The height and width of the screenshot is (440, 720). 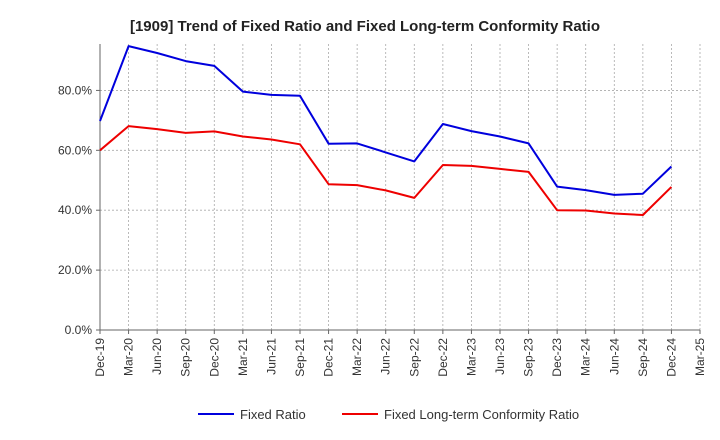 I want to click on x-tick-label: Mar-25, so click(x=700, y=357).